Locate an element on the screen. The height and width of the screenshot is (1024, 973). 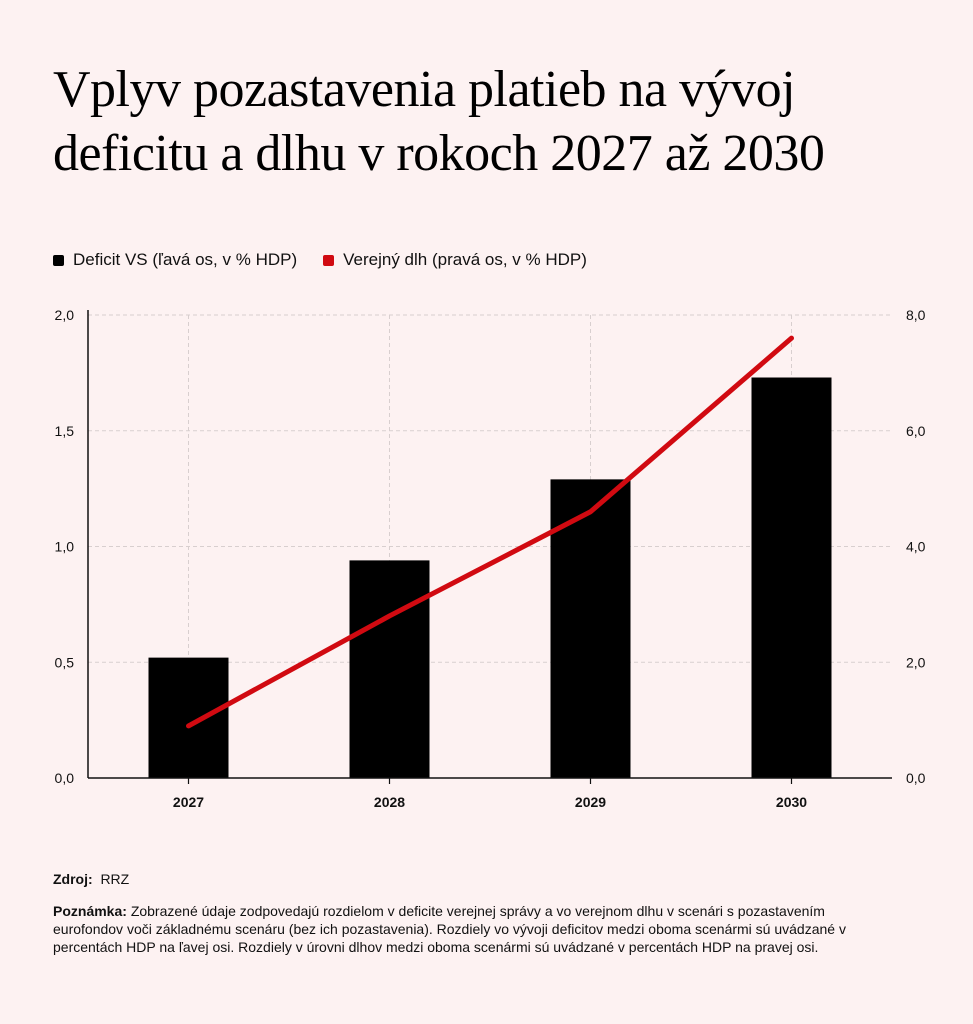
x-tick-label: 2028 is located at coordinates (389, 802).